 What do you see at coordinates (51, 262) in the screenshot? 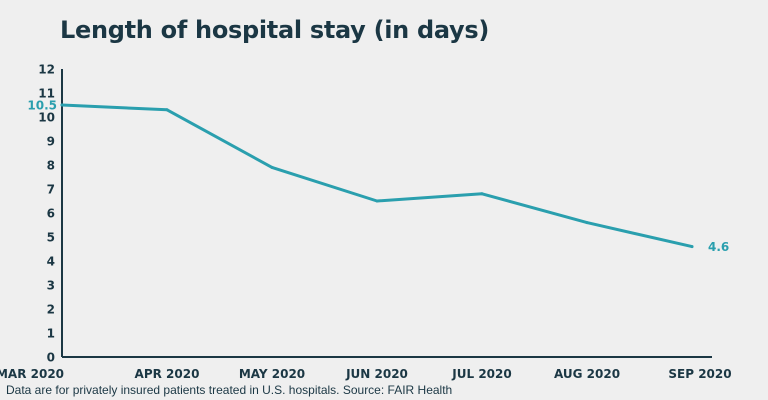
I see `y-tick-label-4: 4` at bounding box center [51, 262].